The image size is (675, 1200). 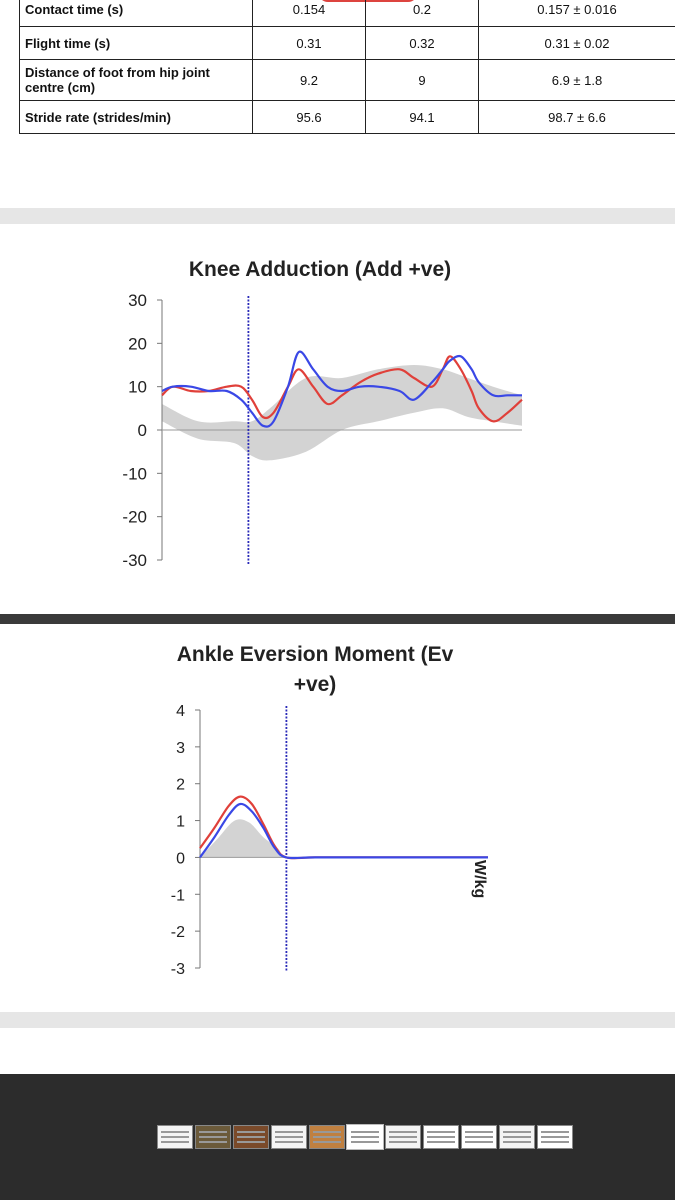 I want to click on row-label: Flight time (s), so click(x=136, y=43).